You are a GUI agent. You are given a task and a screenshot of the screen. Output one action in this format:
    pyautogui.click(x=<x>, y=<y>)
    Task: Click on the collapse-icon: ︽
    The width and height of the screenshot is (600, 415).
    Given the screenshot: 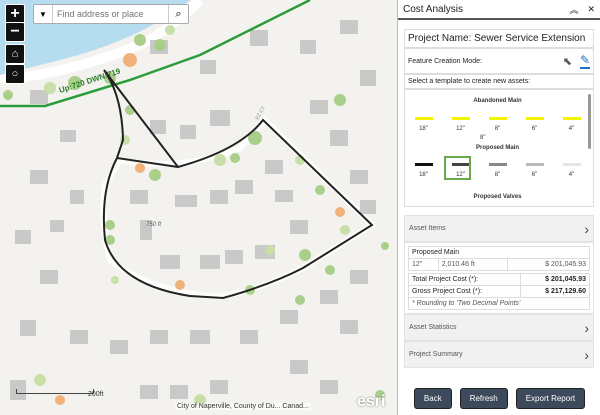 What is the action you would take?
    pyautogui.click(x=574, y=9)
    